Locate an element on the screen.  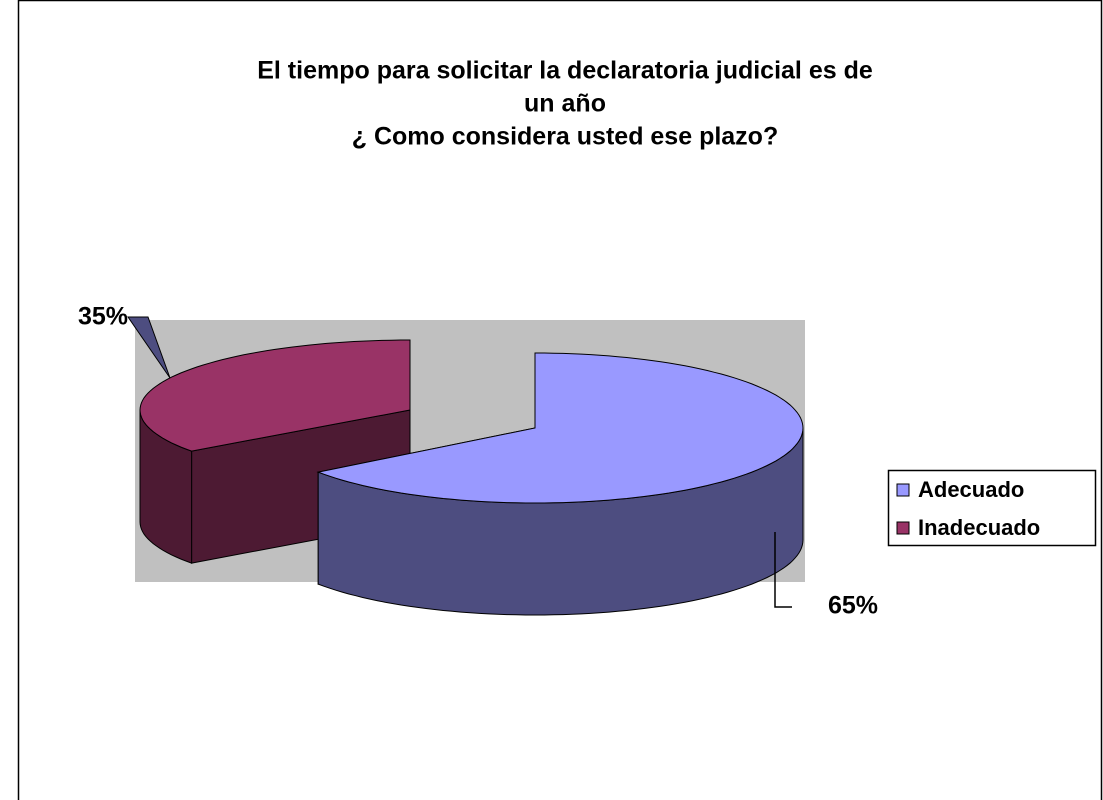
data-label: 65% is located at coordinates (853, 606).